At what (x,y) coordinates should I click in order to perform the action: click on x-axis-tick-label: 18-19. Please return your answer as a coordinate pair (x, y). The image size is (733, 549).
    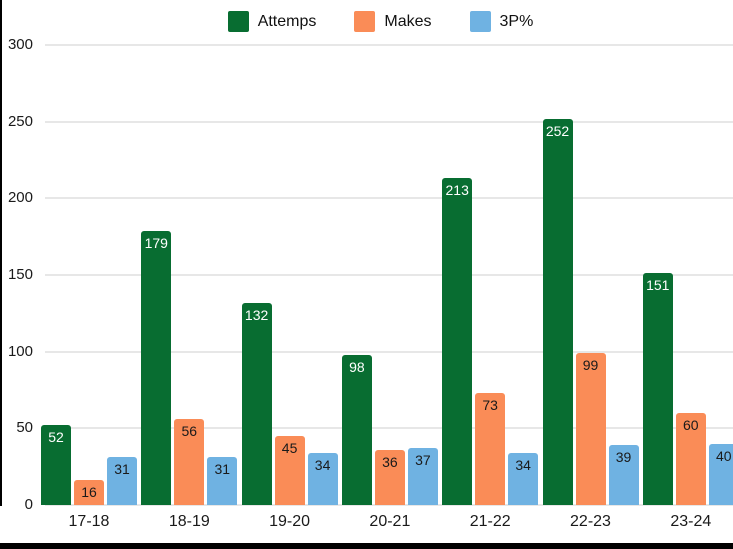
    Looking at the image, I should click on (189, 521).